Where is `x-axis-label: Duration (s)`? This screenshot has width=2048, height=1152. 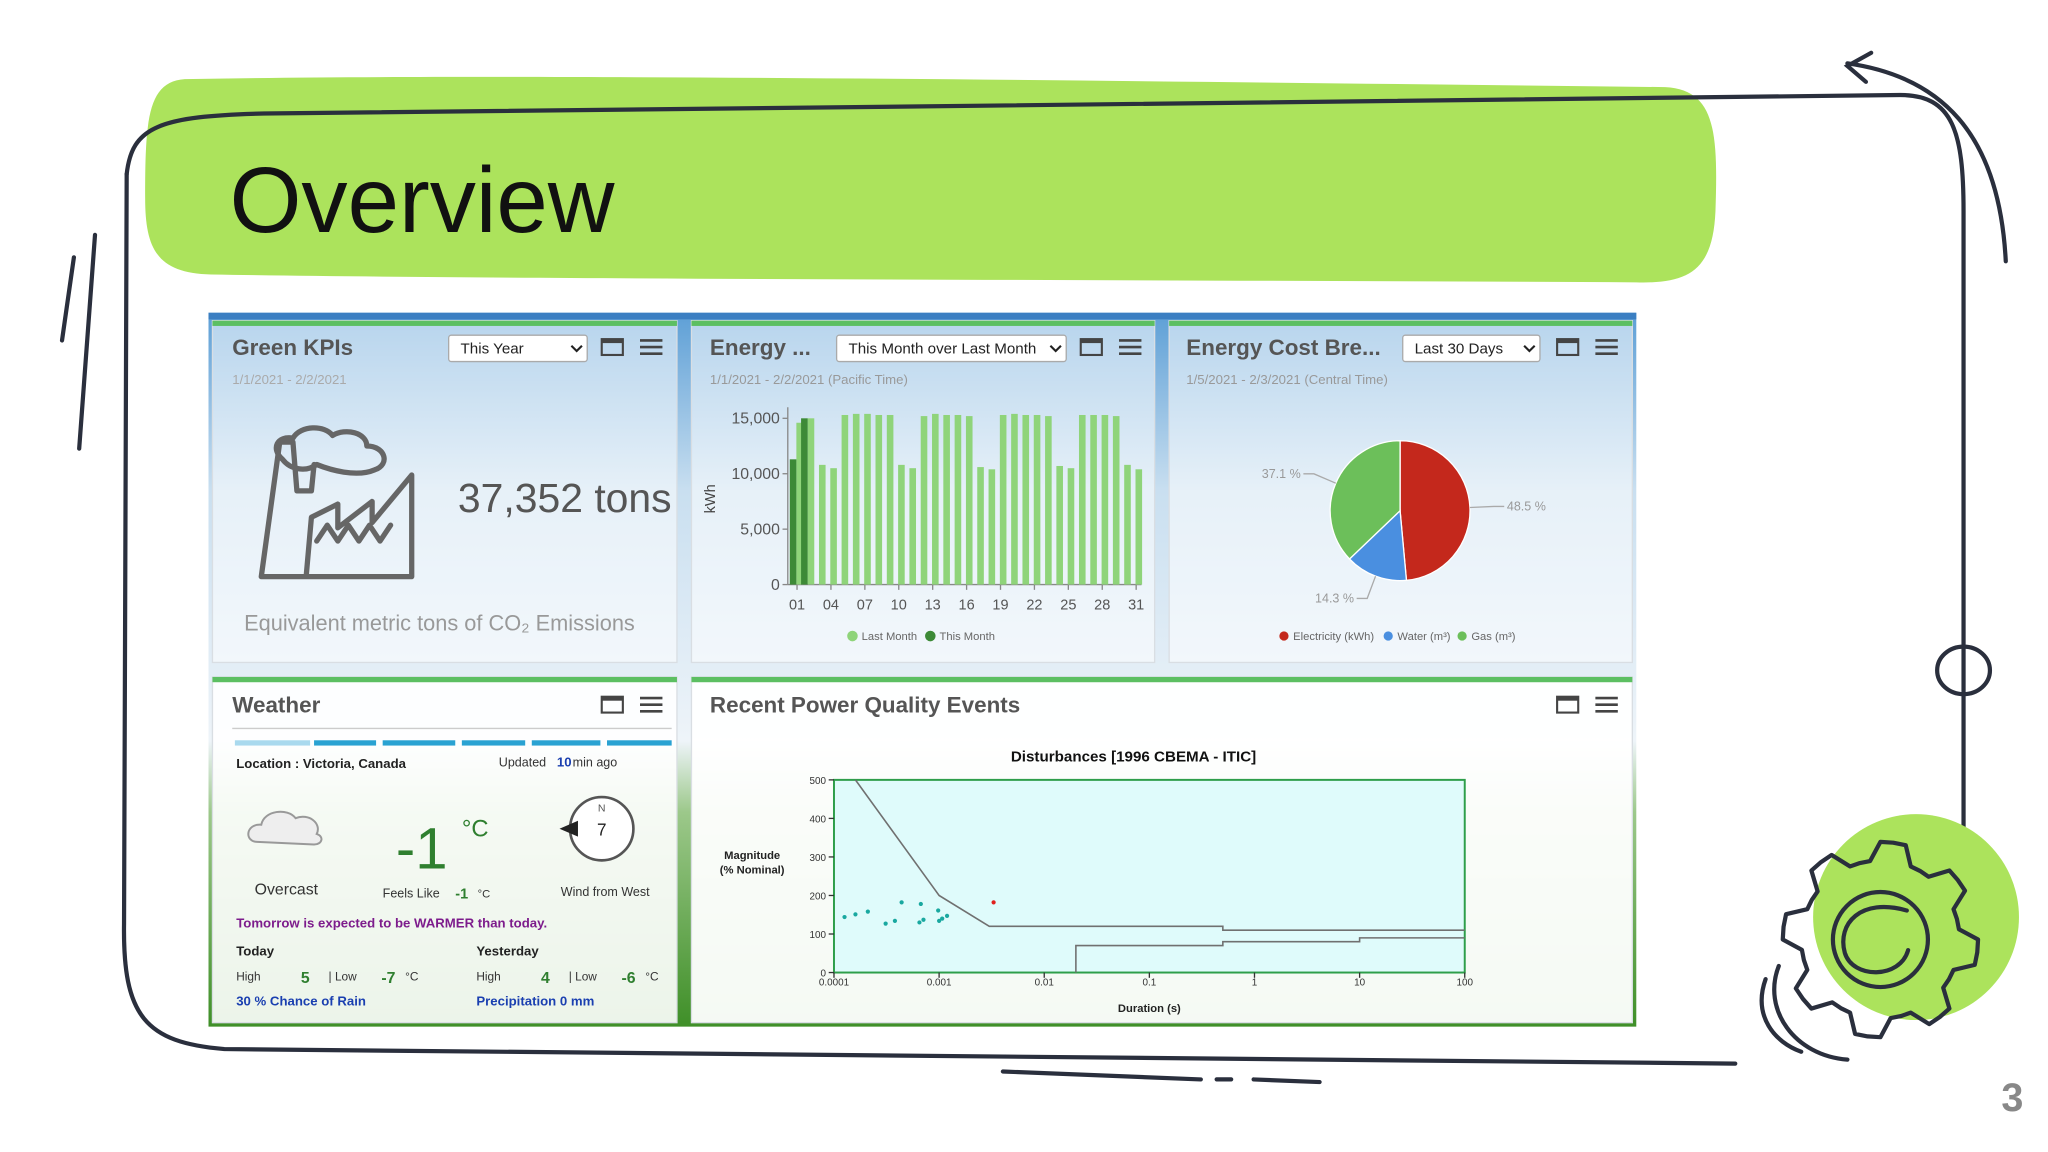 x-axis-label: Duration (s) is located at coordinates (1149, 1009).